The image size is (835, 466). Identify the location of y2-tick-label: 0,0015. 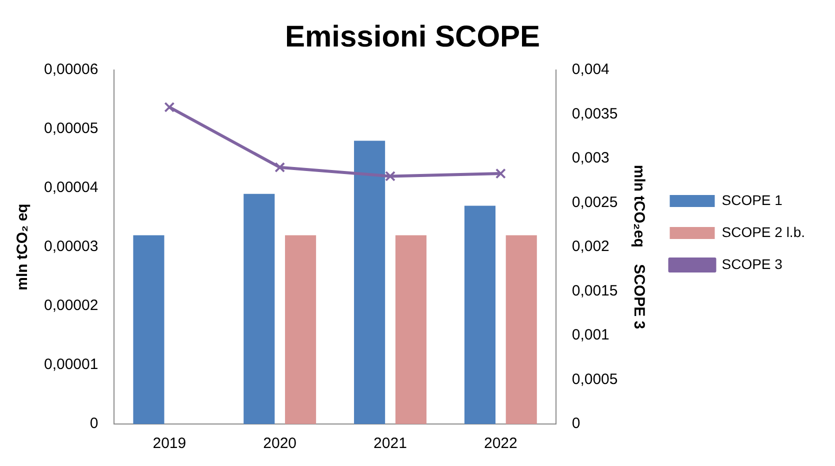
(595, 291).